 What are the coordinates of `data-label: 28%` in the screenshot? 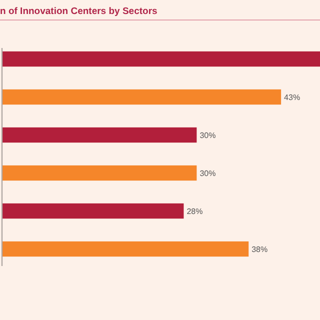 It's located at (194, 211).